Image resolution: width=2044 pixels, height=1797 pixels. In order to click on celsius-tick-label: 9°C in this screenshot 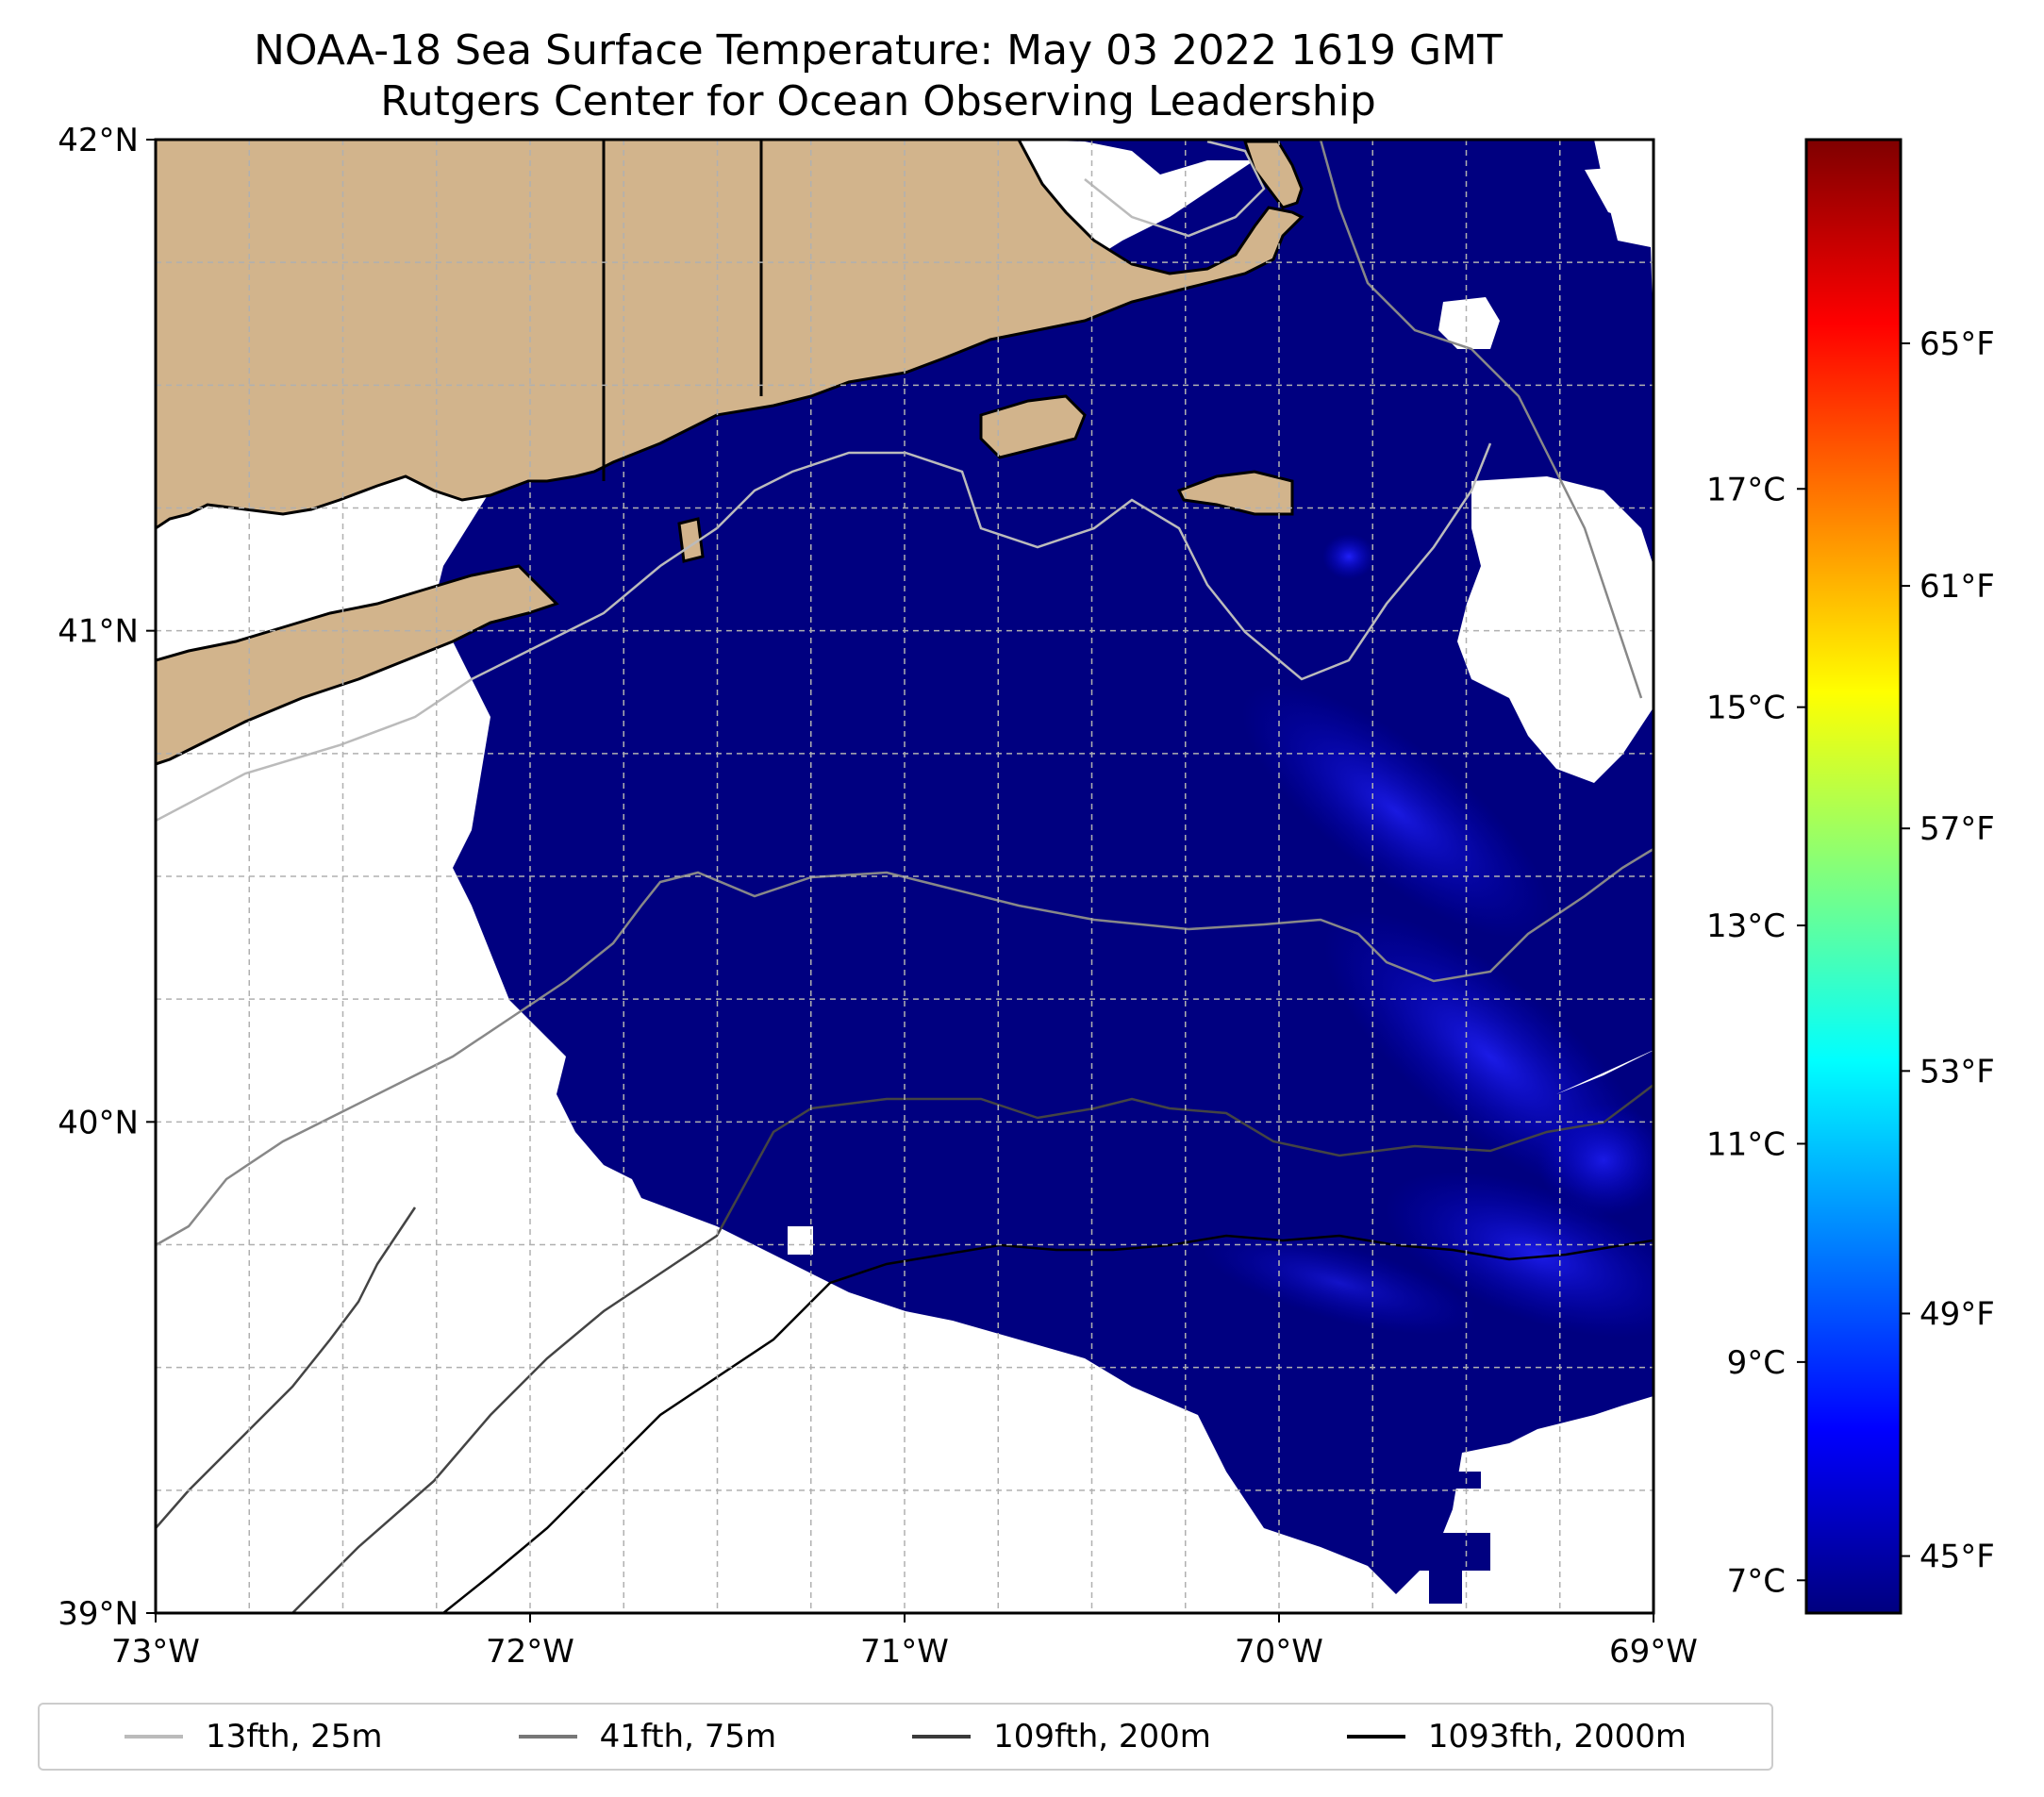, I will do `click(1756, 1363)`.